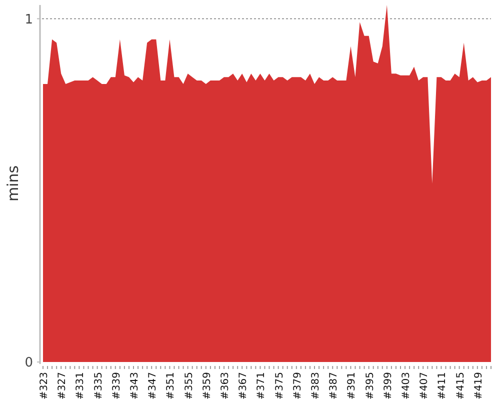 This screenshot has width=500, height=400. I want to click on x-tick-label: #387, so click(334, 386).